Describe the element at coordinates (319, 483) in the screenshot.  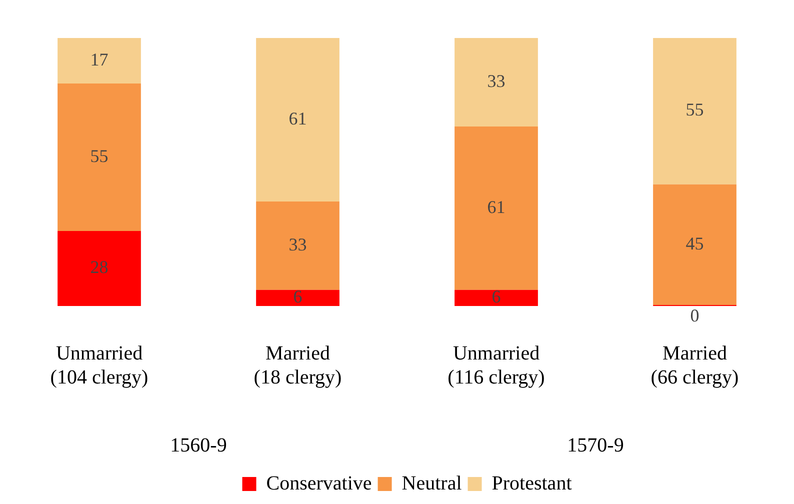
I see `legend-label: Conservative` at that location.